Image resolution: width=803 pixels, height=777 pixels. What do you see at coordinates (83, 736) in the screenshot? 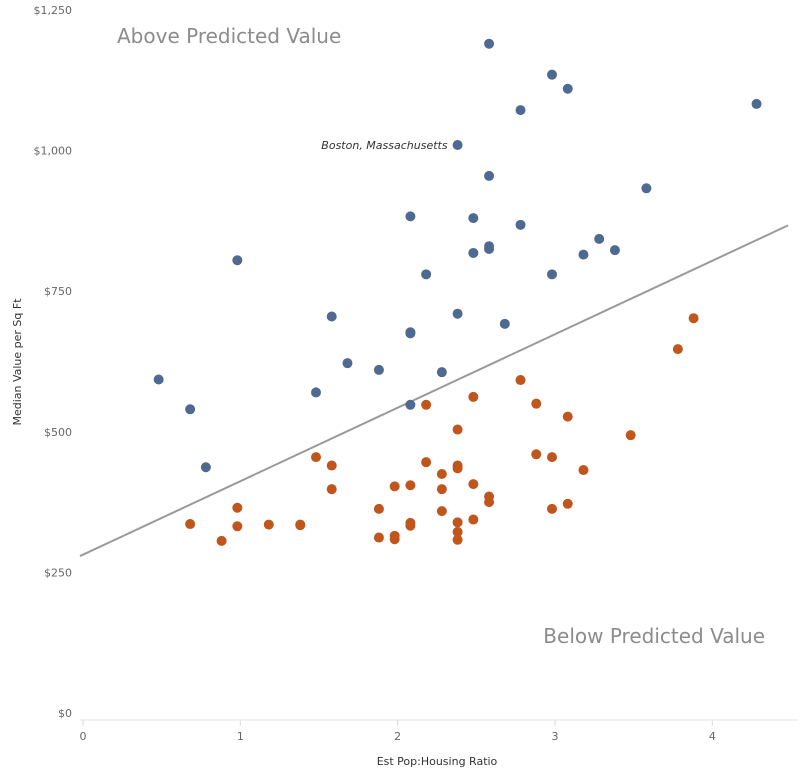
I see `x-tick-label: 0` at bounding box center [83, 736].